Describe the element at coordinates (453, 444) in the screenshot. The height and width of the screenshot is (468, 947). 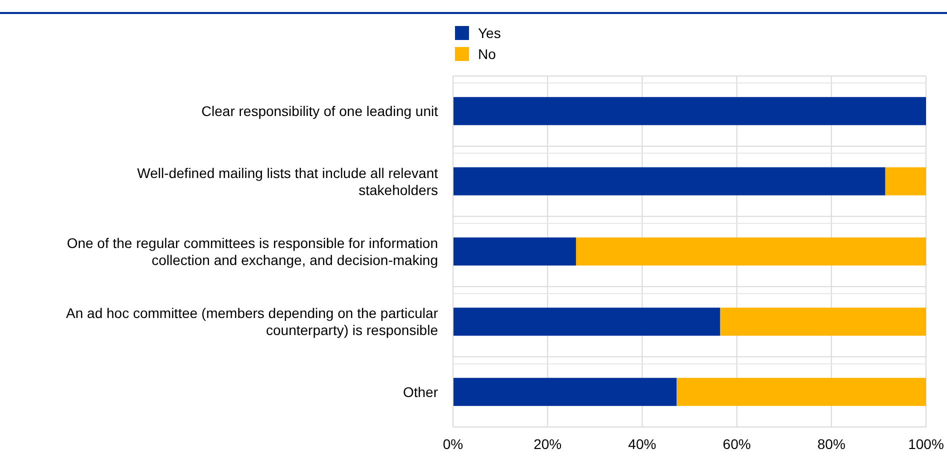
I see `x-tick-label: 0%` at that location.